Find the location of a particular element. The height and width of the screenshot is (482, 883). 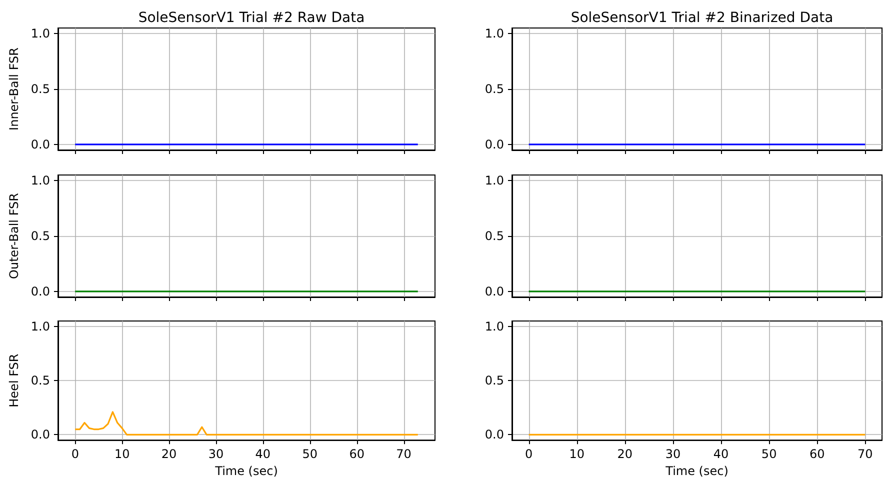

y-axis-title: Inner-Ball FSR is located at coordinates (14, 89).